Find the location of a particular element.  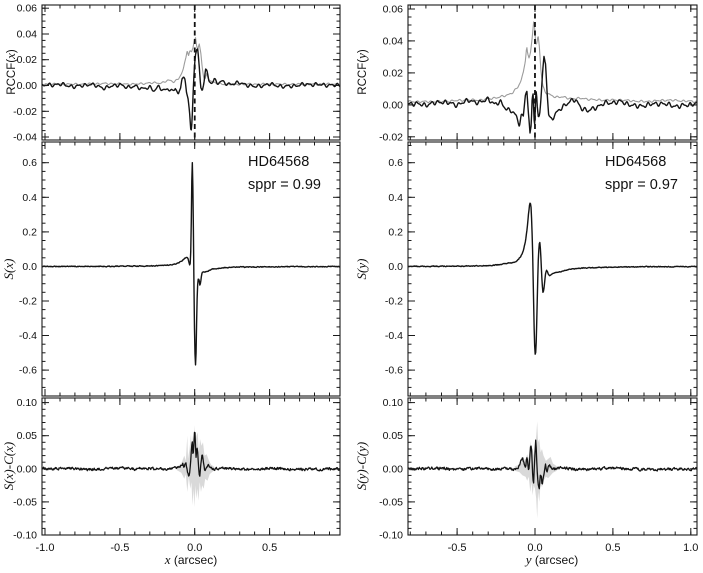

svg-text: -1.0 is located at coordinates (45, 548).